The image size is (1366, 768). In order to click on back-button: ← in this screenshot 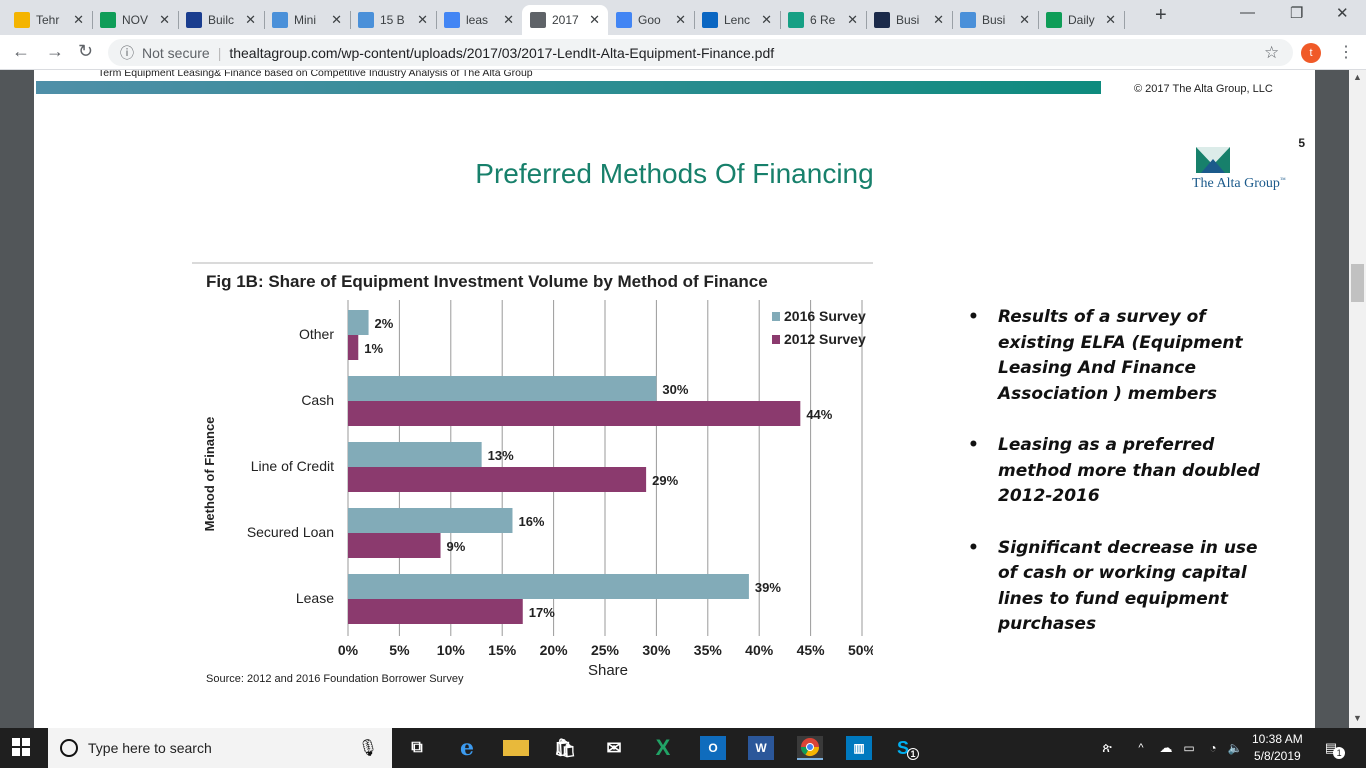, I will do `click(21, 51)`.